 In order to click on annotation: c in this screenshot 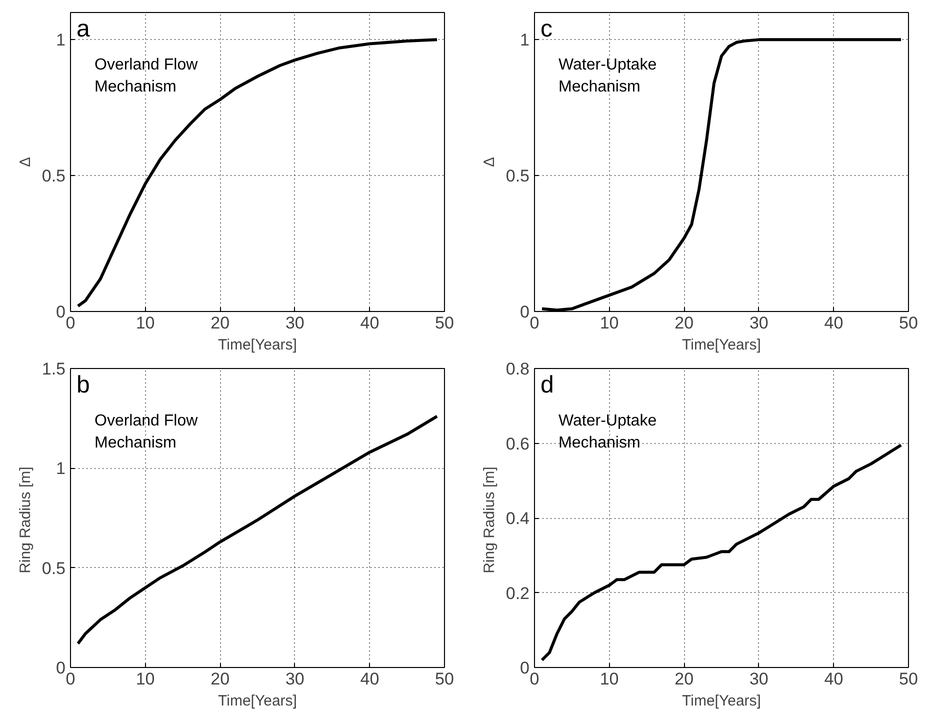, I will do `click(546, 29)`.